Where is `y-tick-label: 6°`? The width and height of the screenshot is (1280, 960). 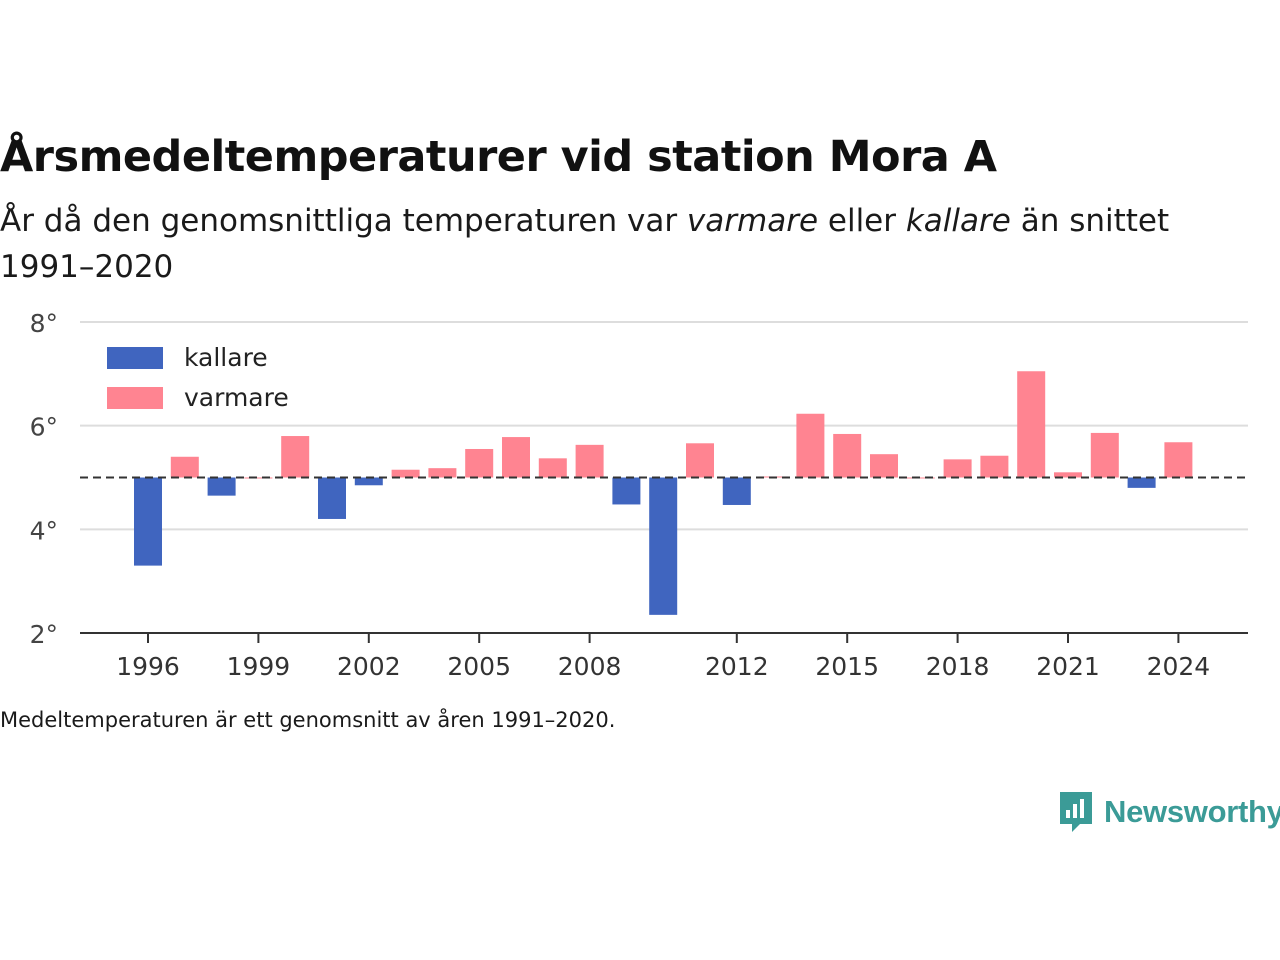 y-tick-label: 6° is located at coordinates (44, 427).